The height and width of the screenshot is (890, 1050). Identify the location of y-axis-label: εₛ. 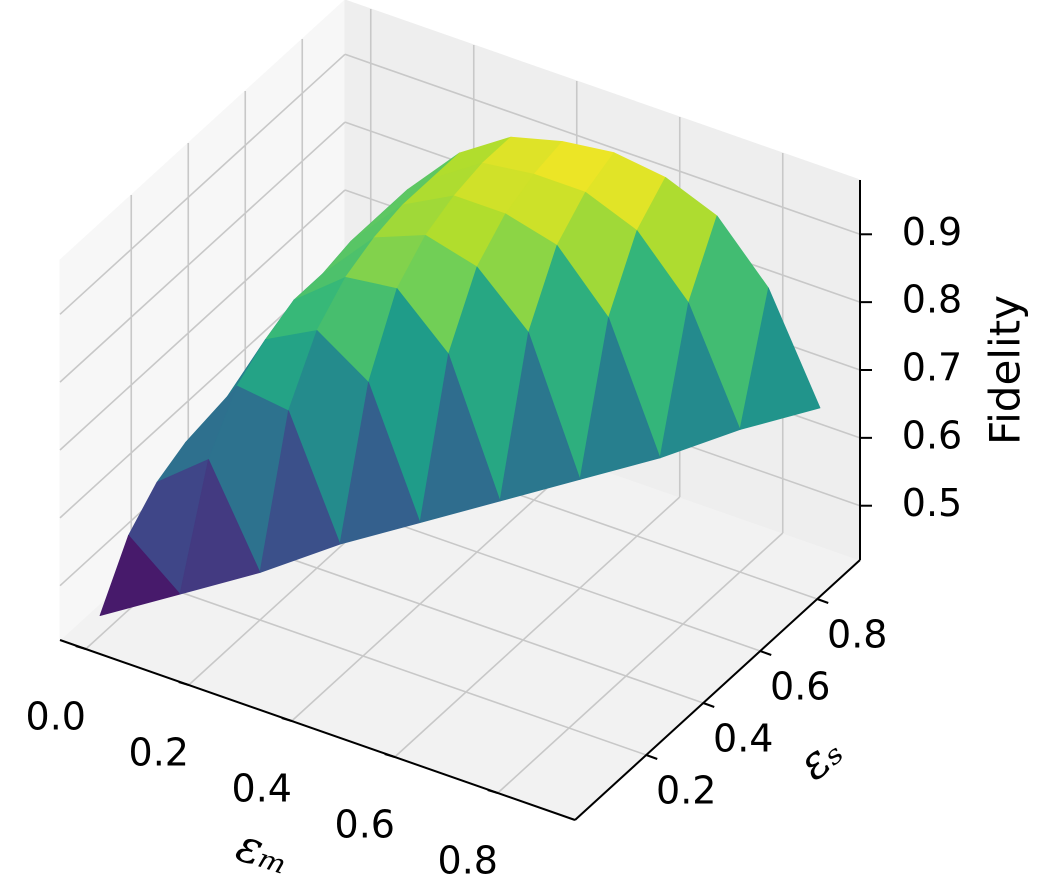
(819, 756).